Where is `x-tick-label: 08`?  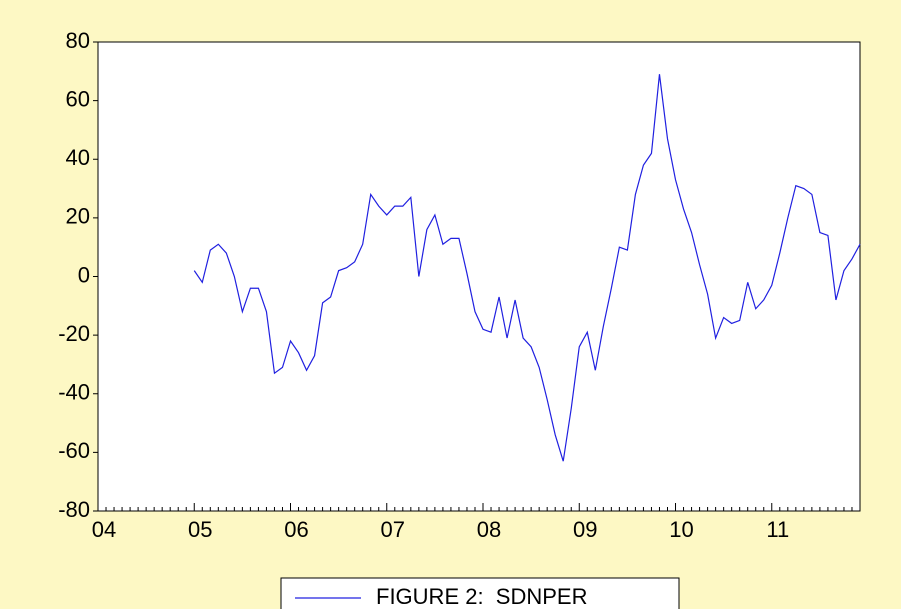
x-tick-label: 08 is located at coordinates (489, 529).